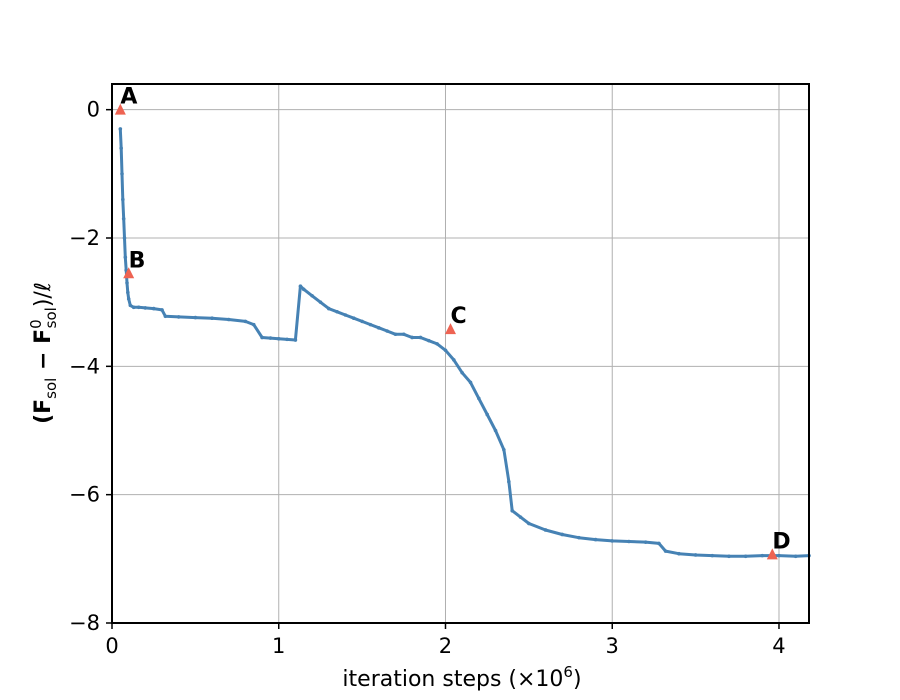  I want to click on marker-label-b: B, so click(137, 260).